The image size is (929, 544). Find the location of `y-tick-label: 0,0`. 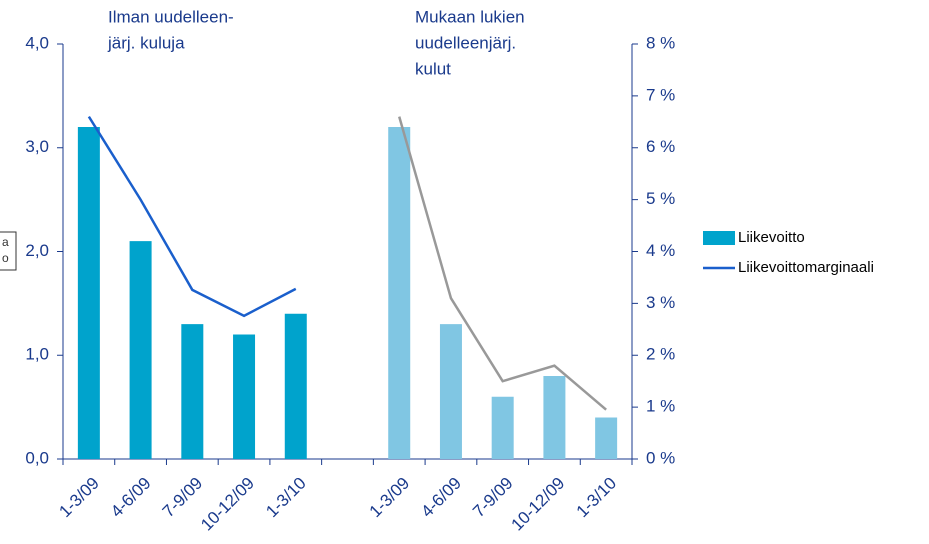

y-tick-label: 0,0 is located at coordinates (37, 457).